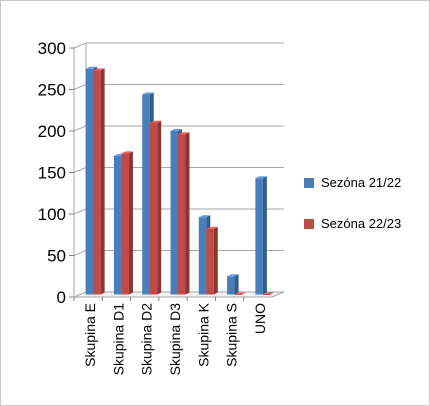 This screenshot has height=406, width=430. I want to click on y-axis-ticks: 0 50 100 150 200 250 300, so click(56, 173).